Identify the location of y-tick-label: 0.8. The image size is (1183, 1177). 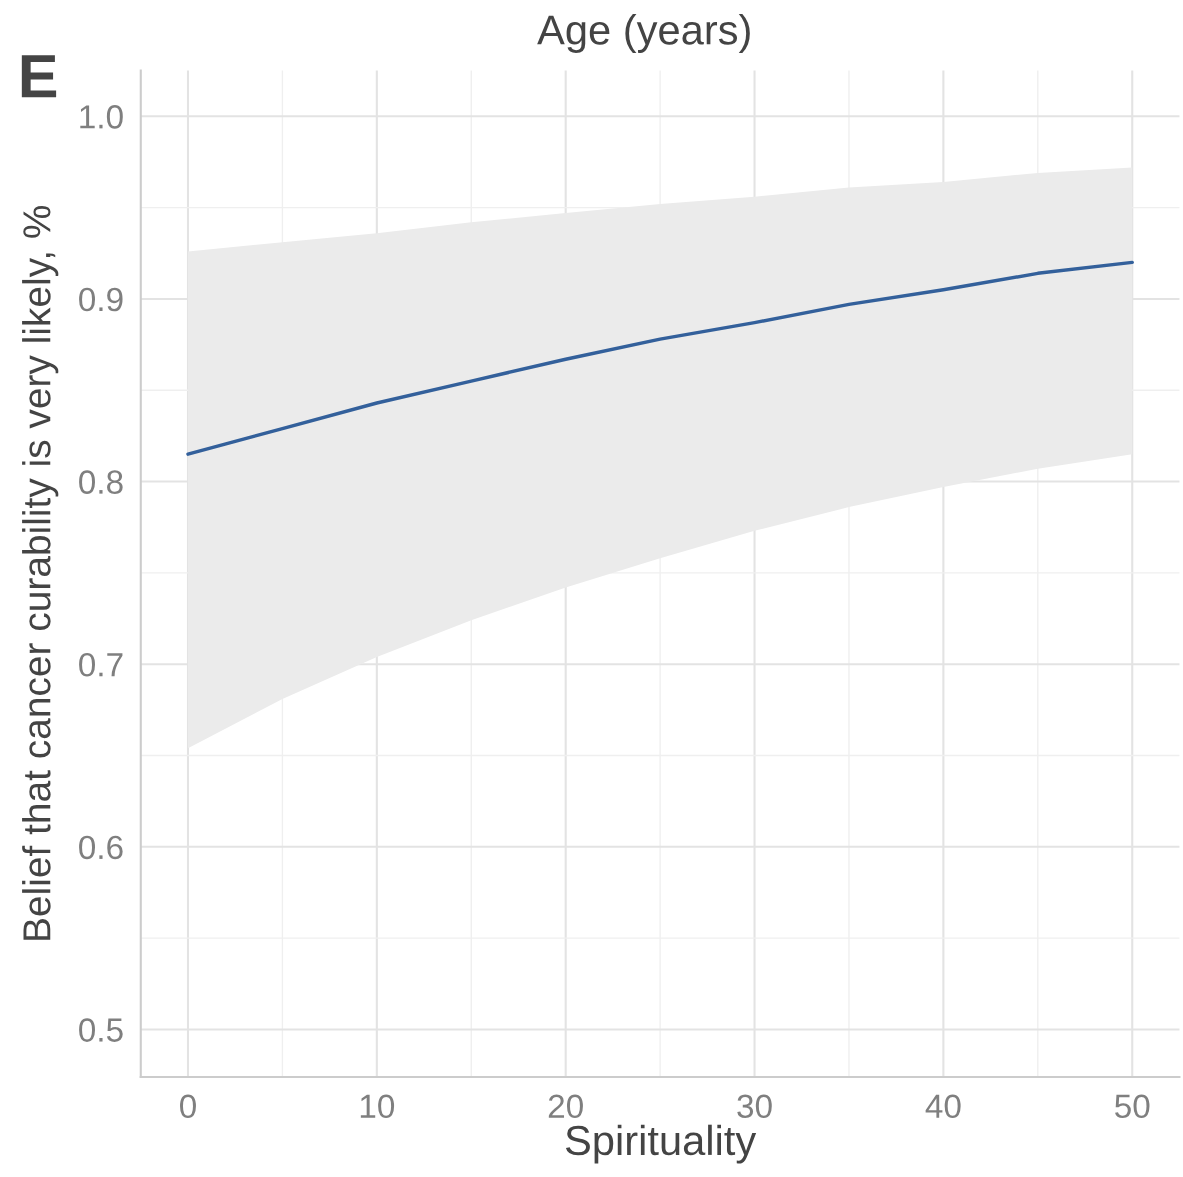
(101, 482).